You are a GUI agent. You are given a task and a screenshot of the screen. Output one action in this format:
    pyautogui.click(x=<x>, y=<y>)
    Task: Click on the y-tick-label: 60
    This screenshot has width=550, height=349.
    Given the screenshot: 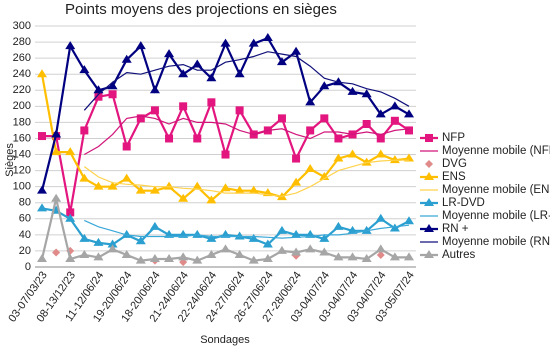 What is the action you would take?
    pyautogui.click(x=25, y=219)
    